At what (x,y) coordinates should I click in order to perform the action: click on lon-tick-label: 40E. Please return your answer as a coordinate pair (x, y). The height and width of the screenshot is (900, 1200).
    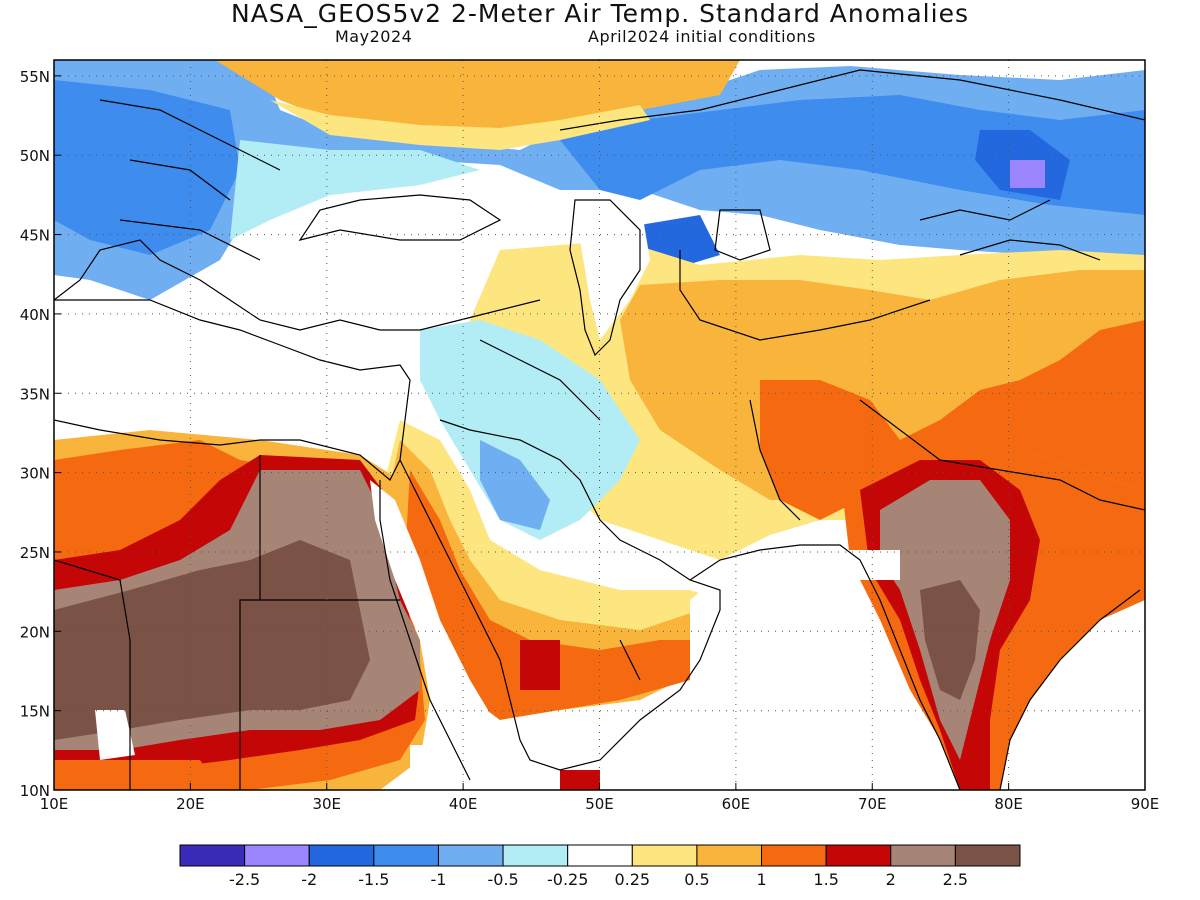
    Looking at the image, I should click on (463, 804).